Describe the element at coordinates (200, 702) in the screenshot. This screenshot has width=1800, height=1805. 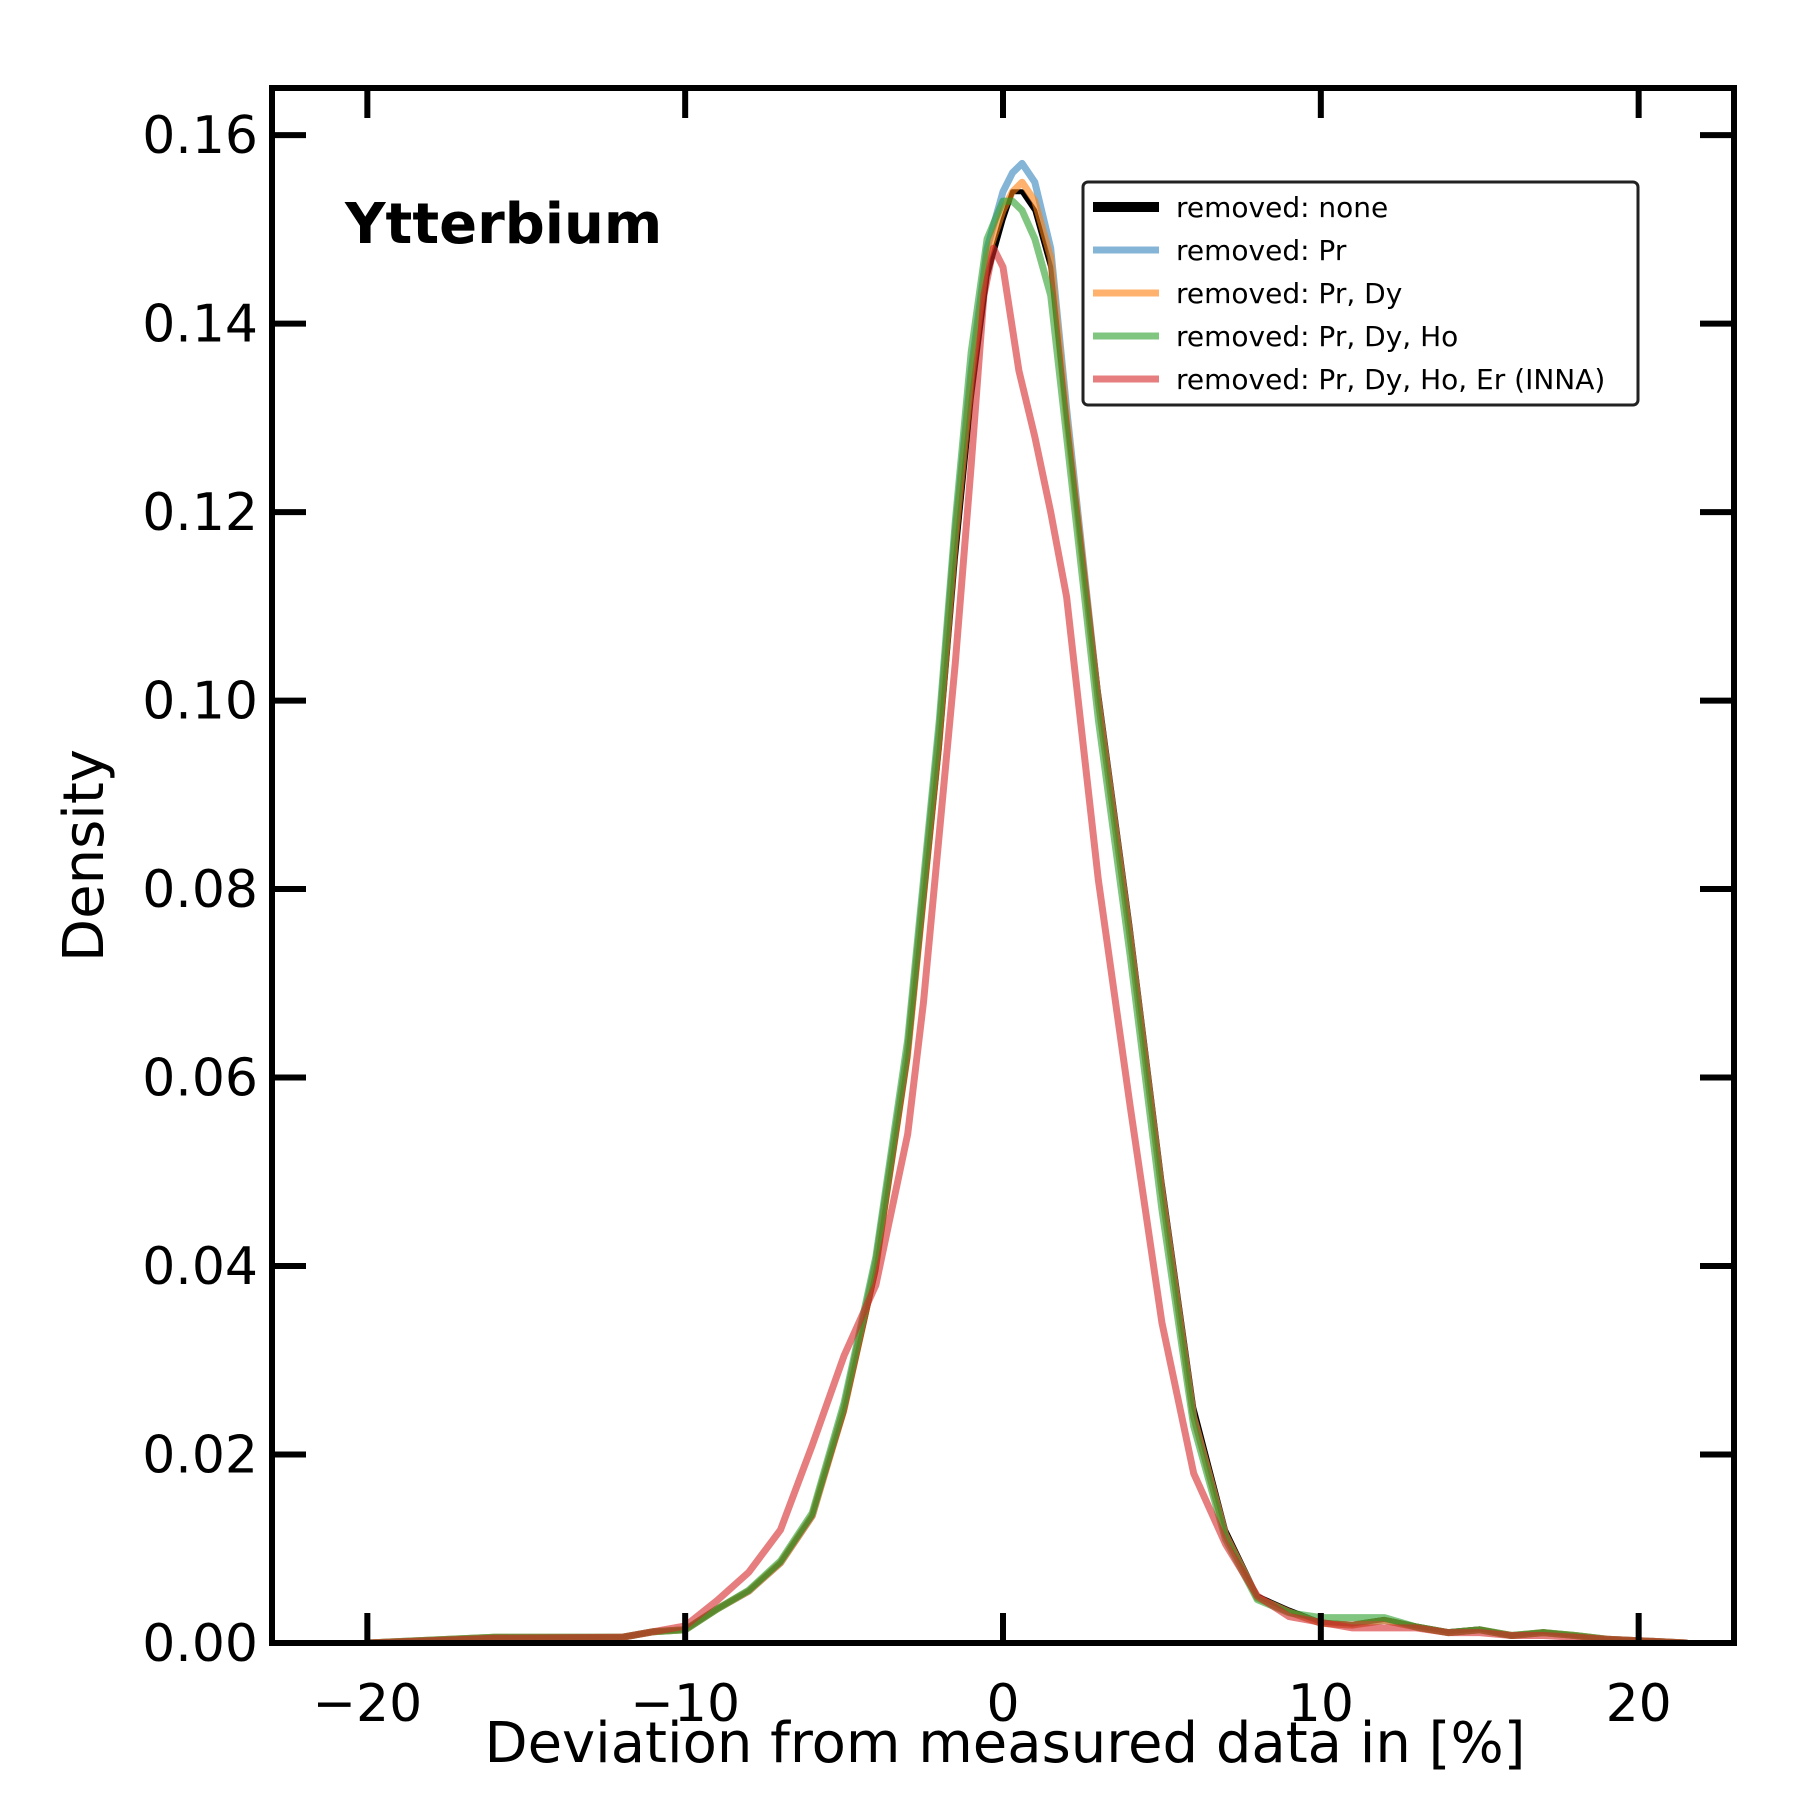
I see `y-tick-label: 0.10` at that location.